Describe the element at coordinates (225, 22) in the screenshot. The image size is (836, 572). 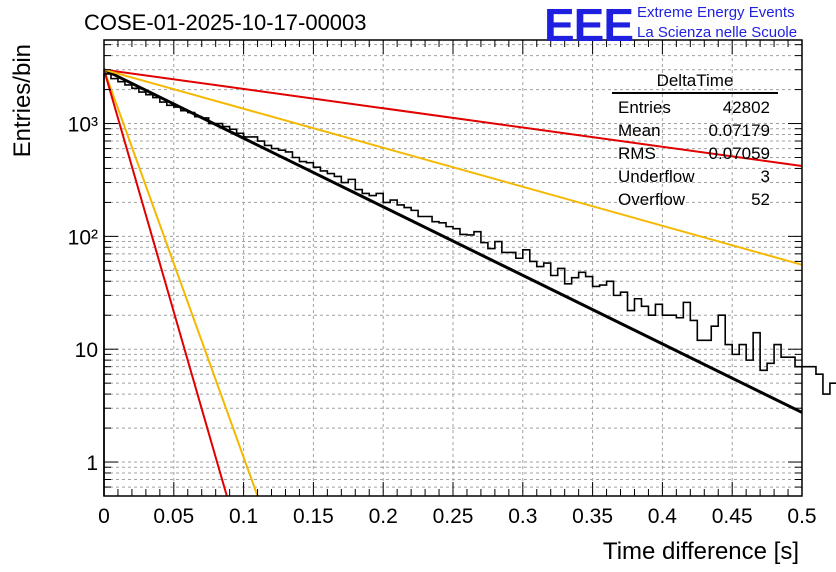
I see `plot-title: COSE-01-2025-10-17-00003` at that location.